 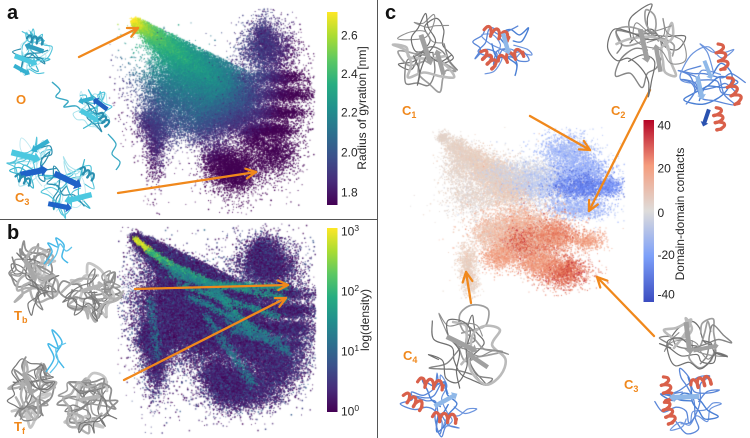 What do you see at coordinates (349, 36) in the screenshot?
I see `svg-text: 2.6` at bounding box center [349, 36].